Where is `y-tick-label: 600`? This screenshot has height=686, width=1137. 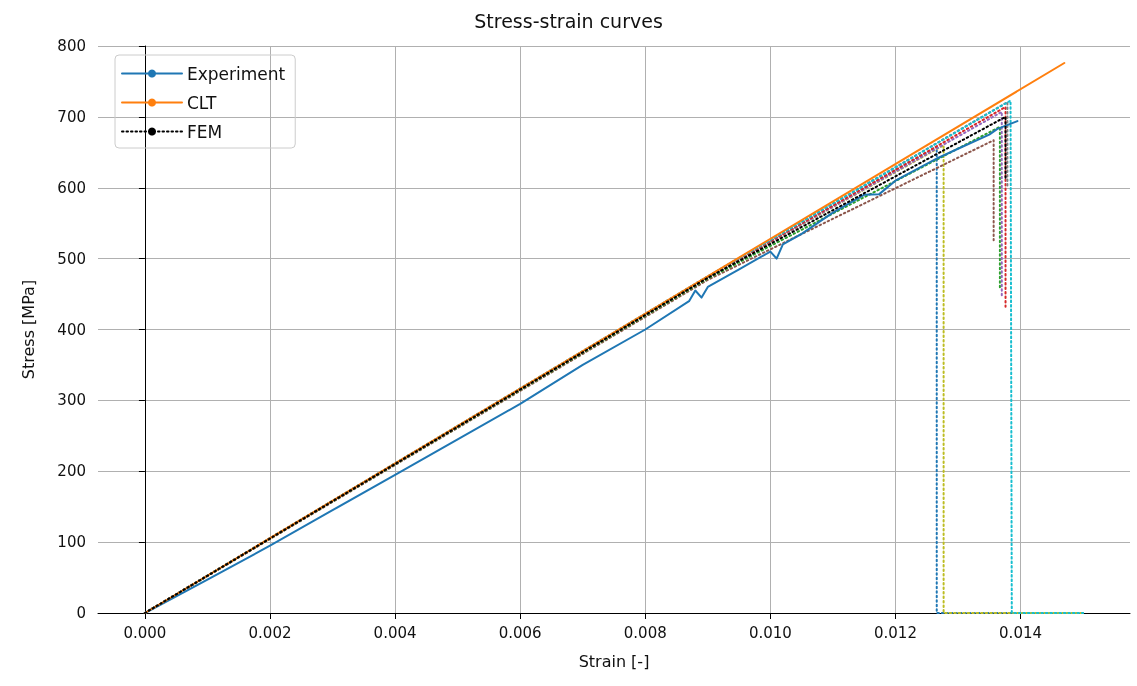 y-tick-label: 600 is located at coordinates (71, 187).